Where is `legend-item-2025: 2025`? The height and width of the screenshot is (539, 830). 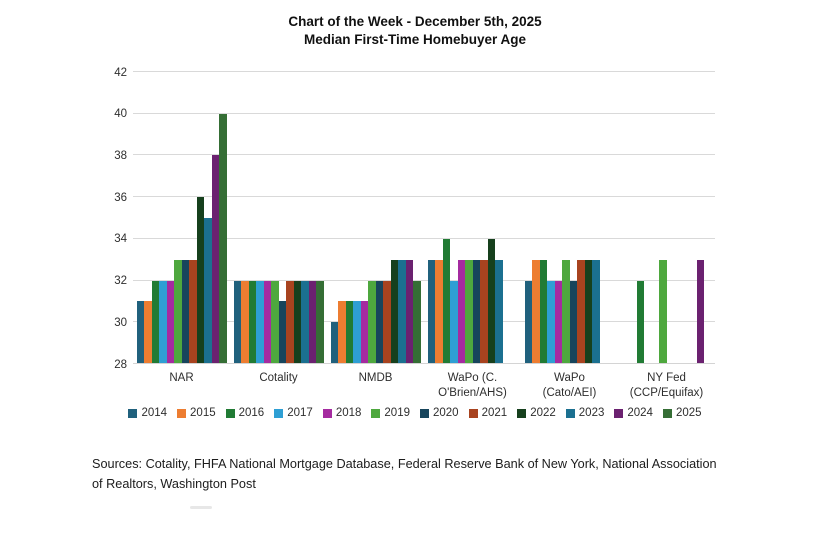 legend-item-2025: 2025 is located at coordinates (682, 413).